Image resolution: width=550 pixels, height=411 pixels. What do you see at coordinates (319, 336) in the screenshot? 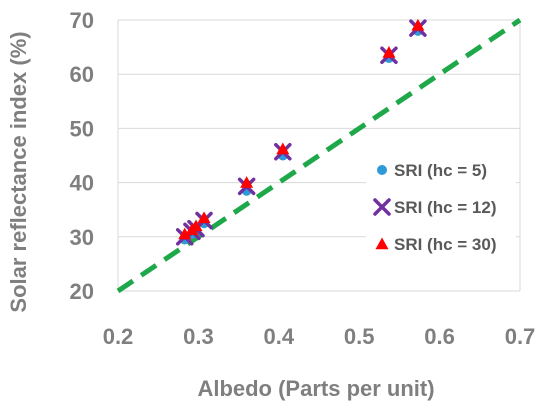
I see `x-tick-labels: 0.2 0.3 0.4 0.5 0.6 0.7` at bounding box center [319, 336].